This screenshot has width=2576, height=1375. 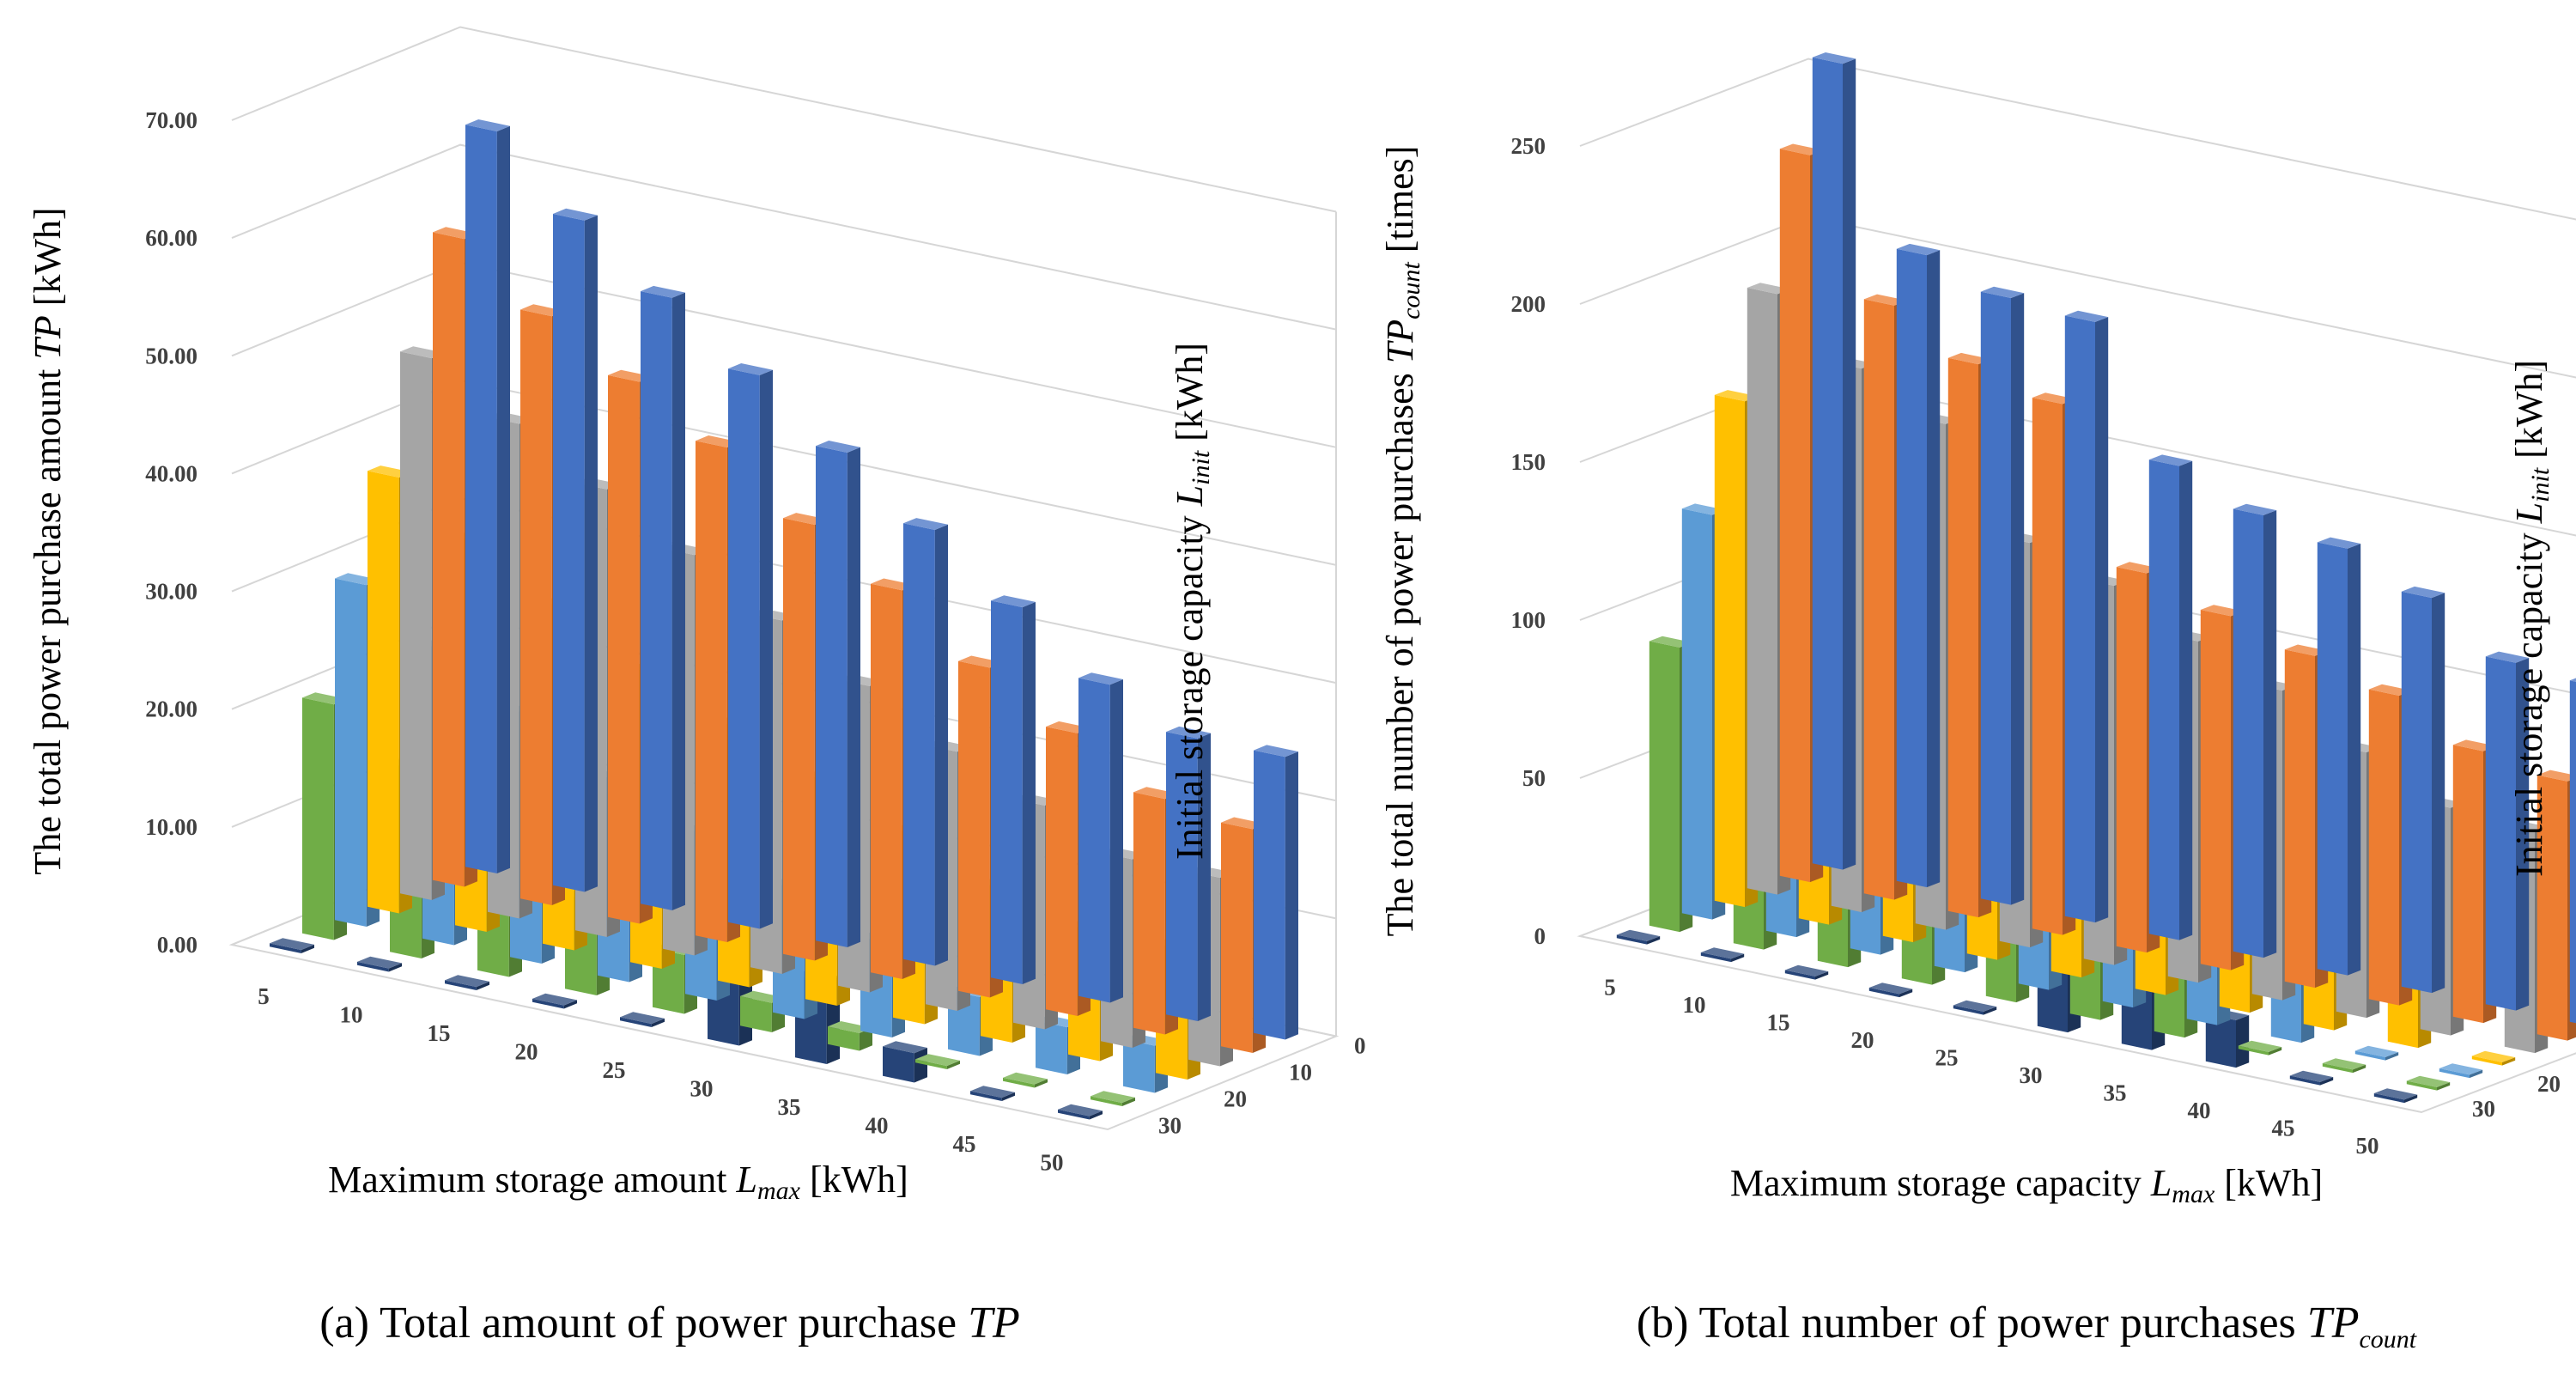 I want to click on x-tick-label: 10, so click(x=1694, y=1005).